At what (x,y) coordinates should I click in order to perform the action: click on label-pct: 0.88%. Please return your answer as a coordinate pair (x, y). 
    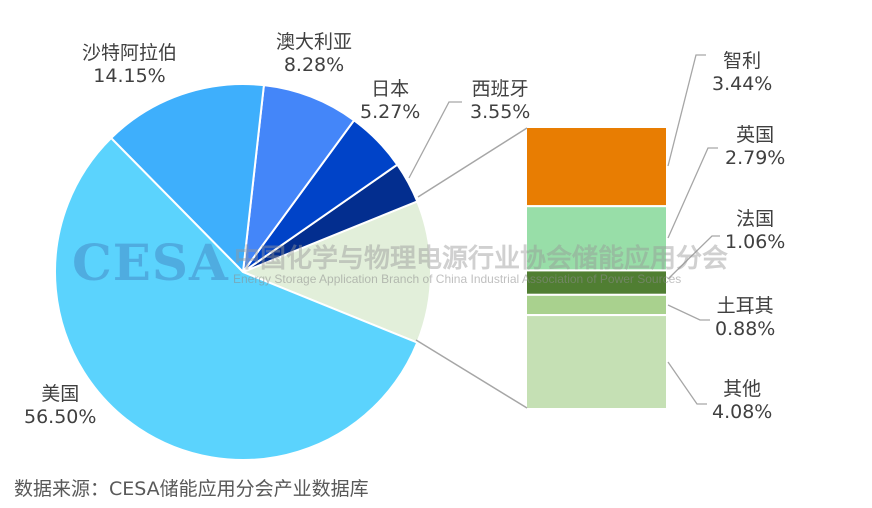
    Looking at the image, I should click on (745, 329).